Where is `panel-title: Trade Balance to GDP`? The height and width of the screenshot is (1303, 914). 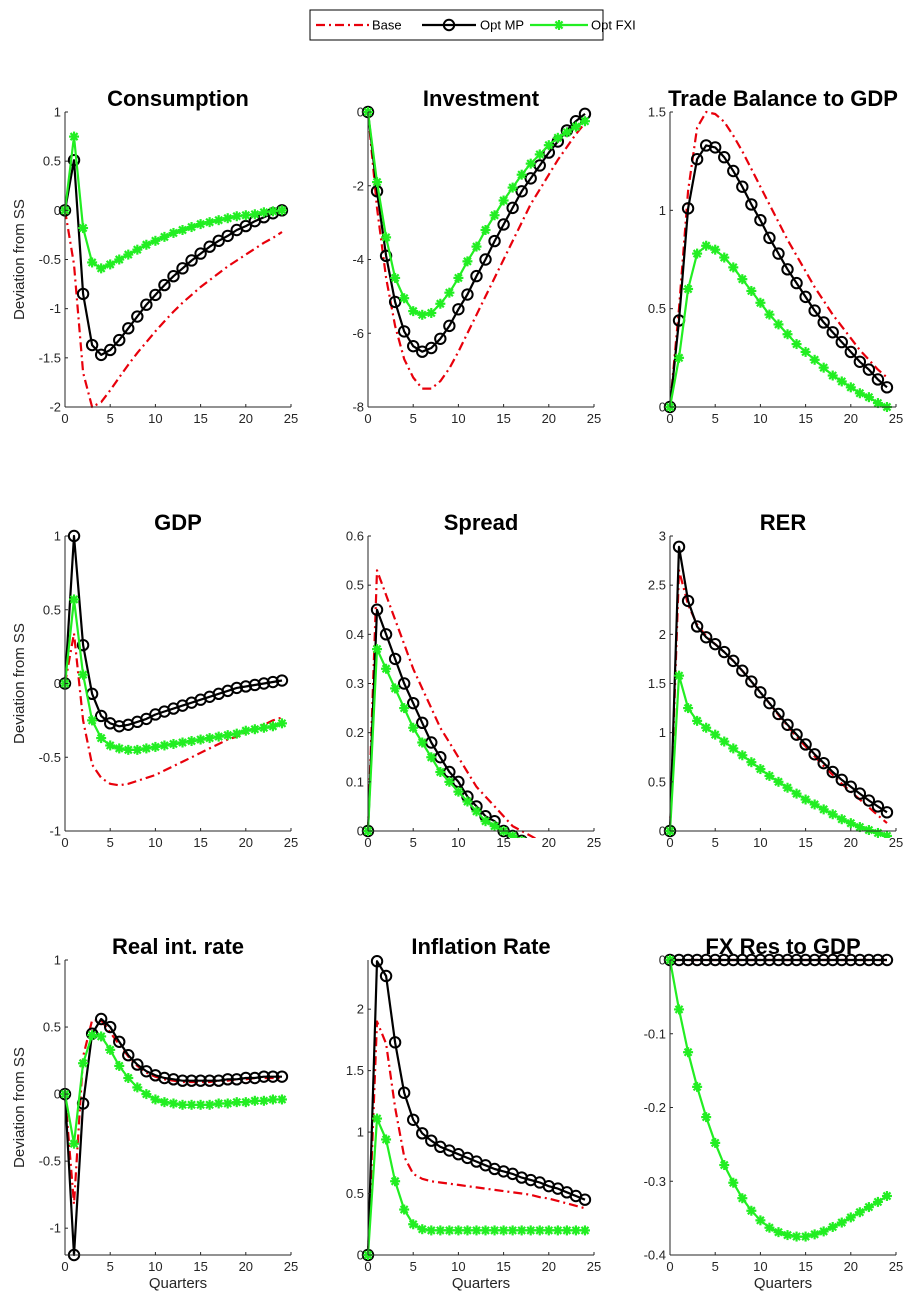 panel-title: Trade Balance to GDP is located at coordinates (783, 98).